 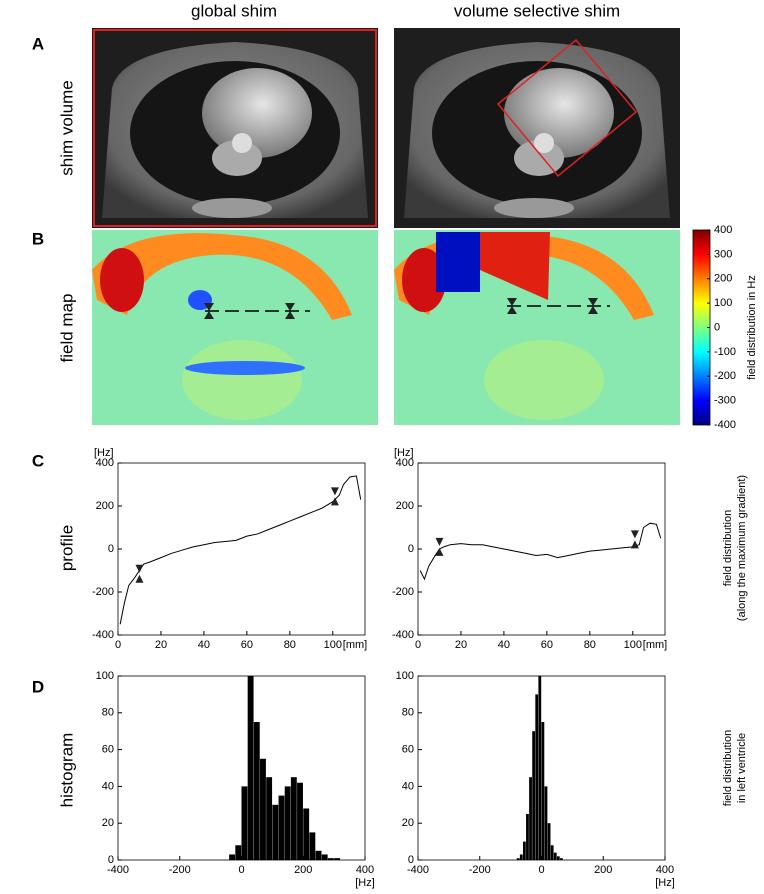 I want to click on field-map, so click(x=235, y=327).